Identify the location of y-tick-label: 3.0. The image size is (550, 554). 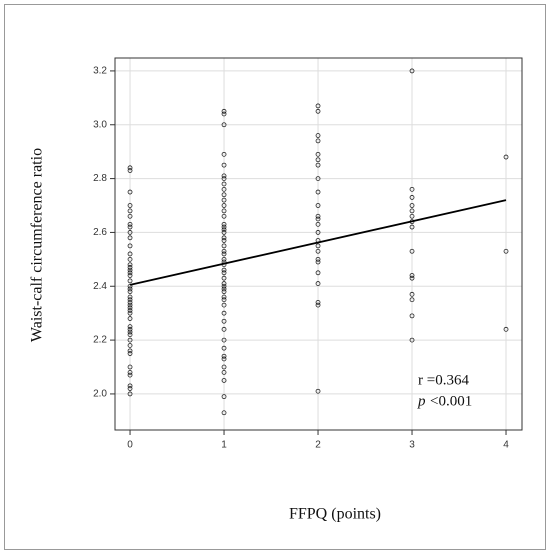
(100, 124).